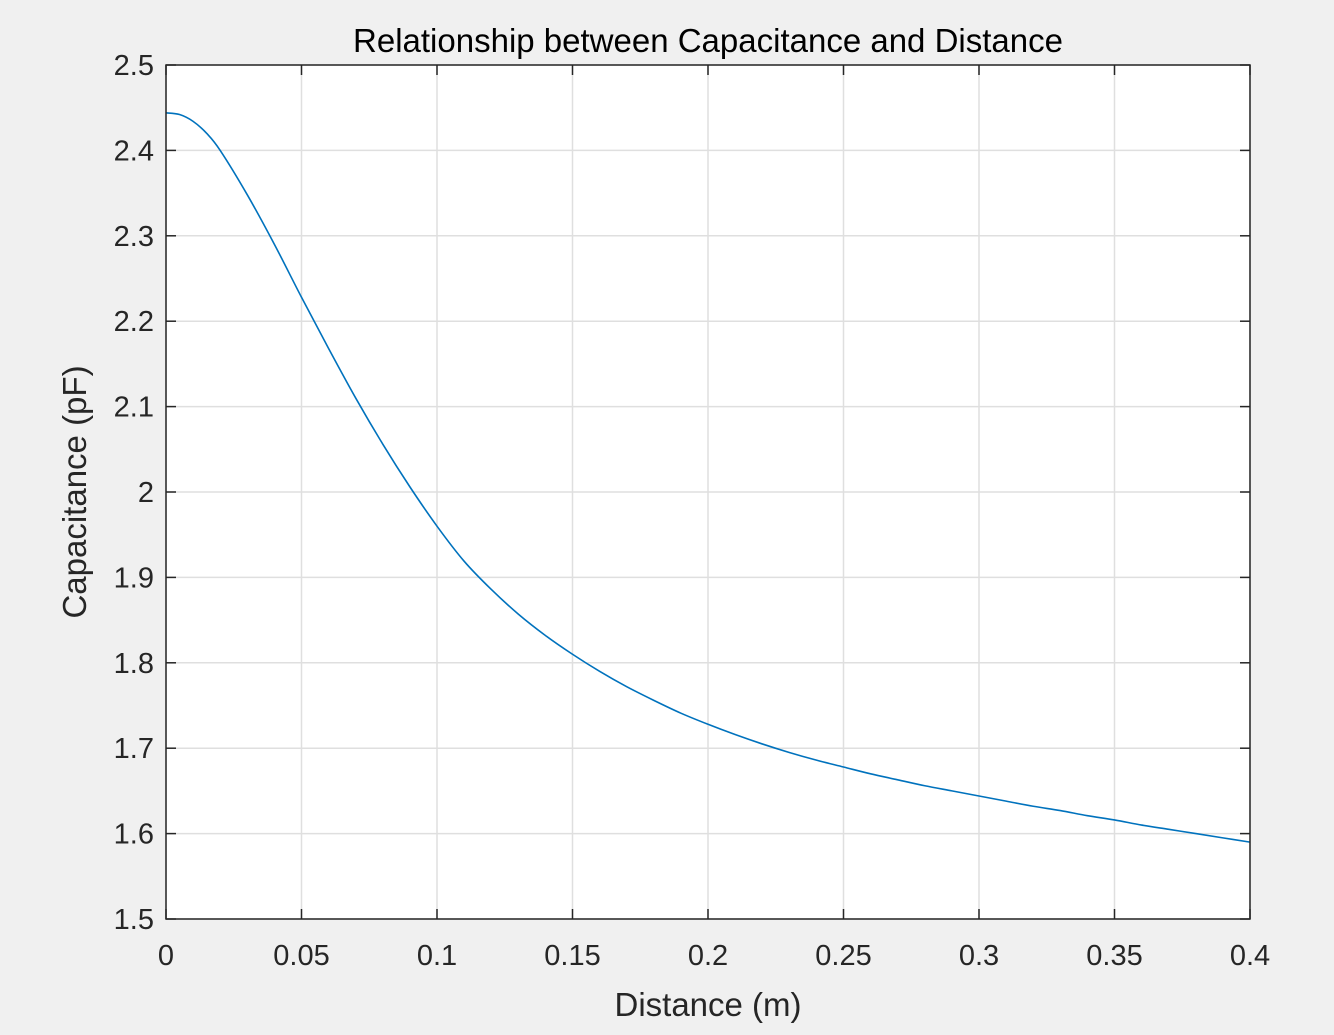 Image resolution: width=1334 pixels, height=1035 pixels. Describe the element at coordinates (707, 1004) in the screenshot. I see `x-axis-label: Distance (m)` at that location.